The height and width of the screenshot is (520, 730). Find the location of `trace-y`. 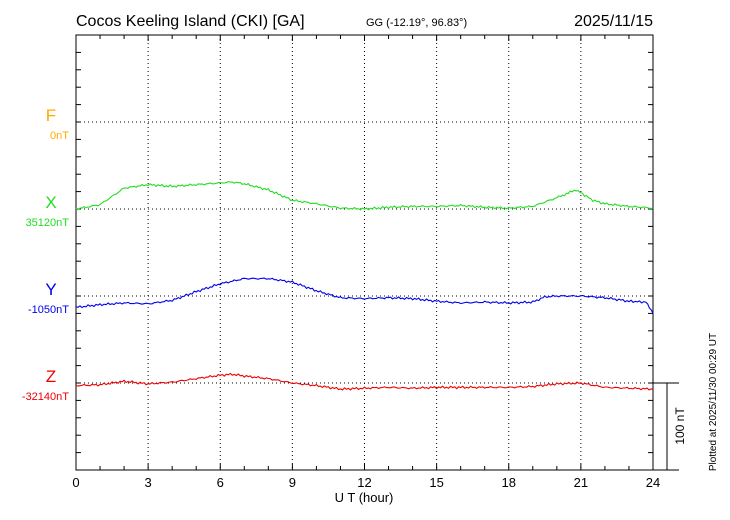

trace-y is located at coordinates (364, 295).